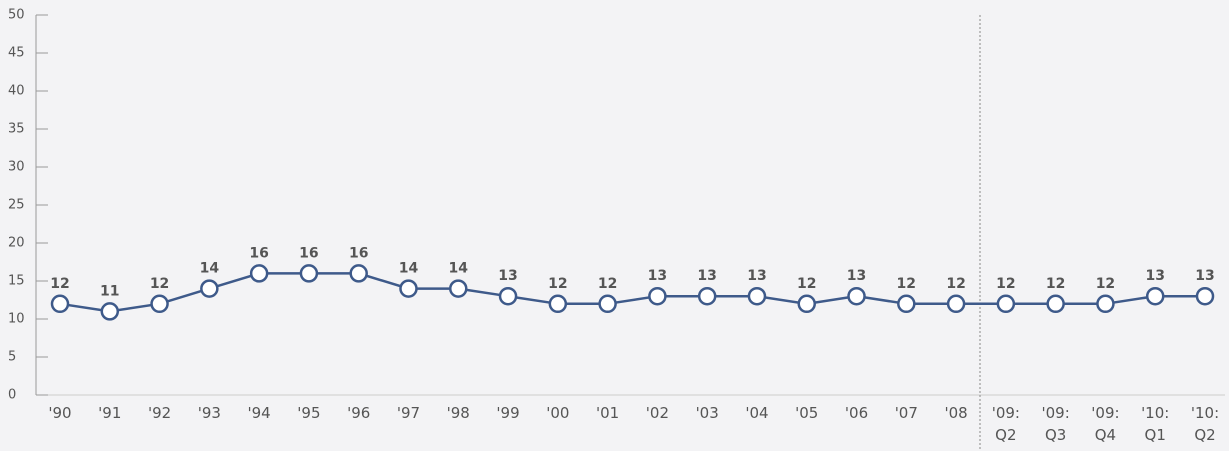  Describe the element at coordinates (807, 413) in the screenshot. I see `x-tick-label: '05` at that location.